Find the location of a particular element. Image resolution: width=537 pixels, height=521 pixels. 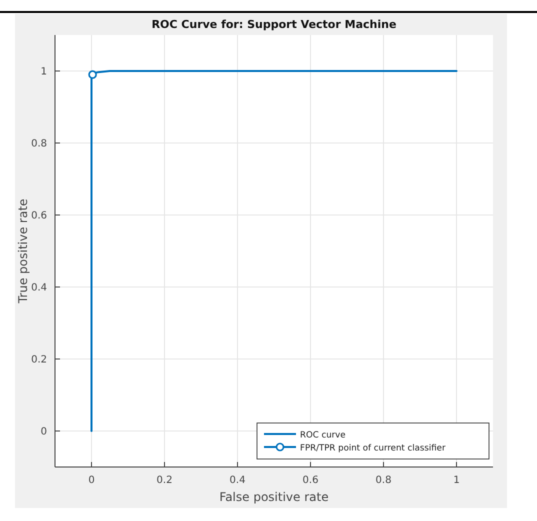

x-tick-label: 0.4 is located at coordinates (238, 480).